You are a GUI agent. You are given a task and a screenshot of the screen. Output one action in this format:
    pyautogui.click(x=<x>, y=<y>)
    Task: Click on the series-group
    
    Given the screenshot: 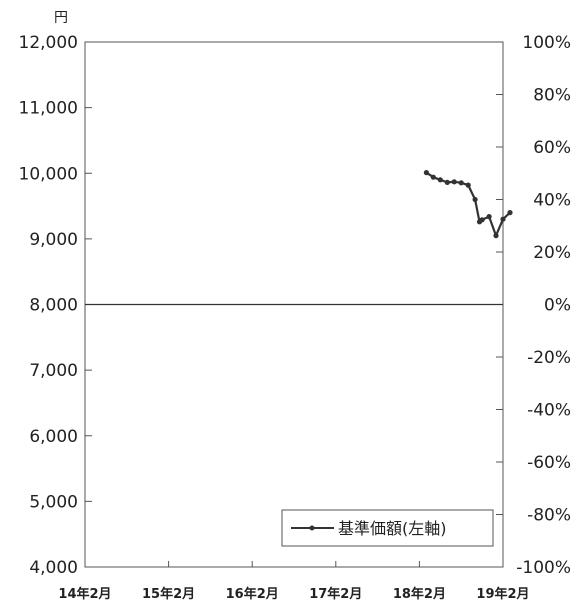 What is the action you would take?
    pyautogui.click(x=468, y=204)
    